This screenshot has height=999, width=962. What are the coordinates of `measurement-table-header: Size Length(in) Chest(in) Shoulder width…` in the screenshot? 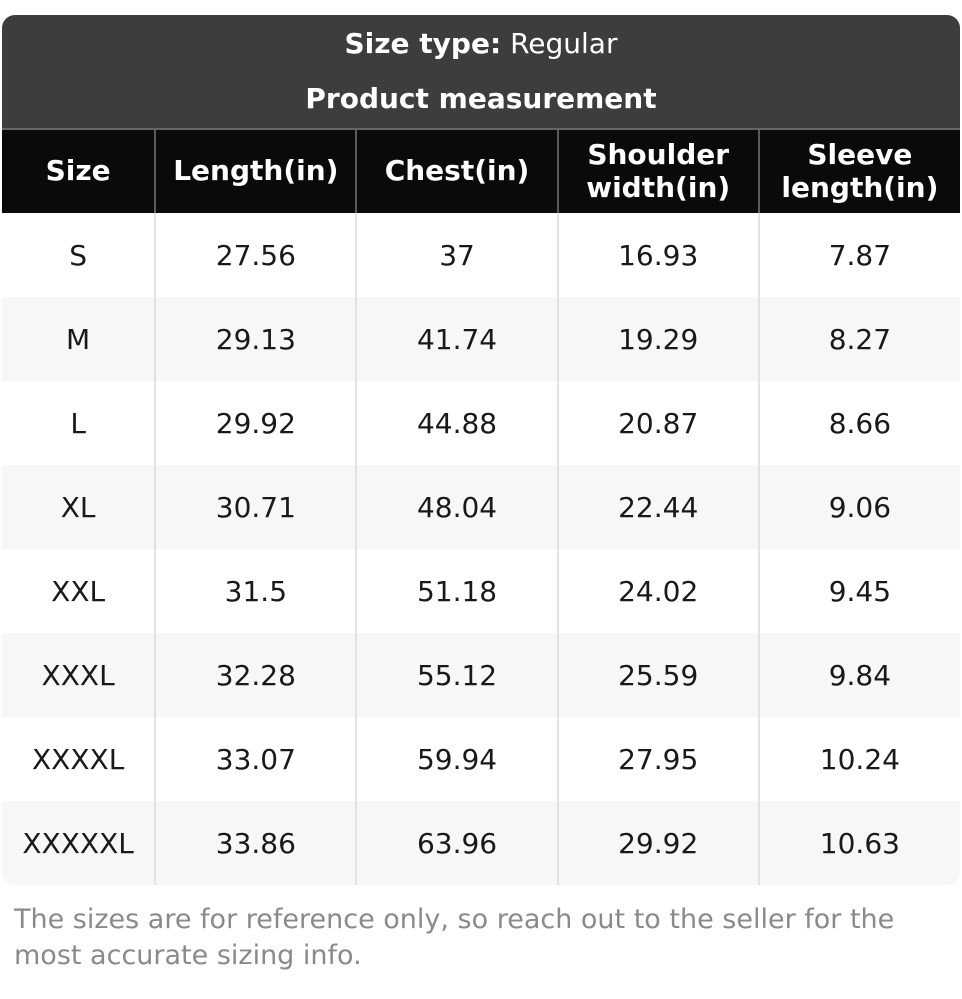 It's located at (481, 170).